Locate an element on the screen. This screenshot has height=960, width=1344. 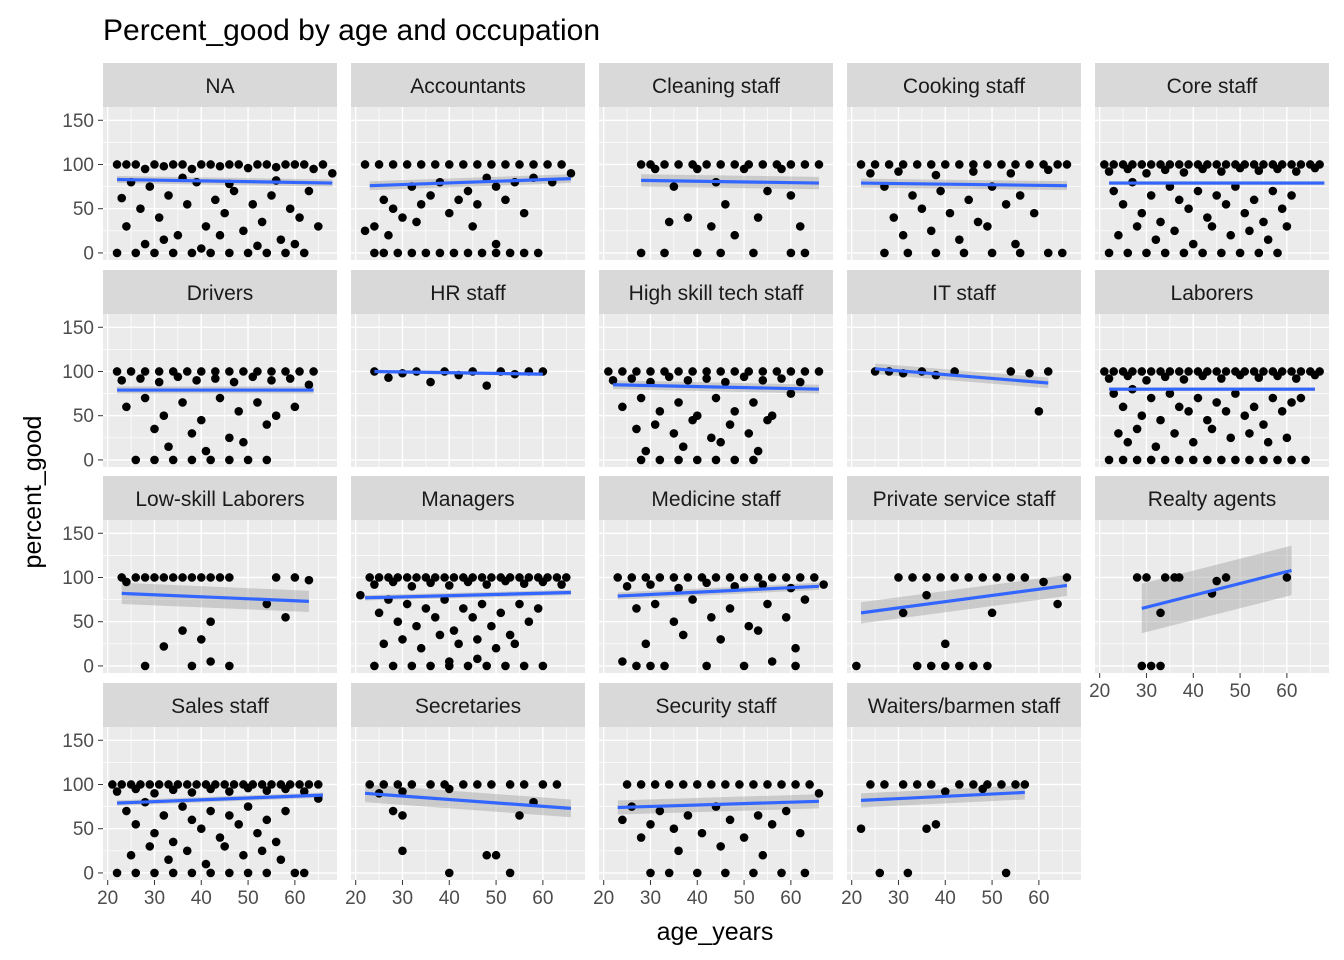
y-tick-label: 100 is located at coordinates (78, 785).